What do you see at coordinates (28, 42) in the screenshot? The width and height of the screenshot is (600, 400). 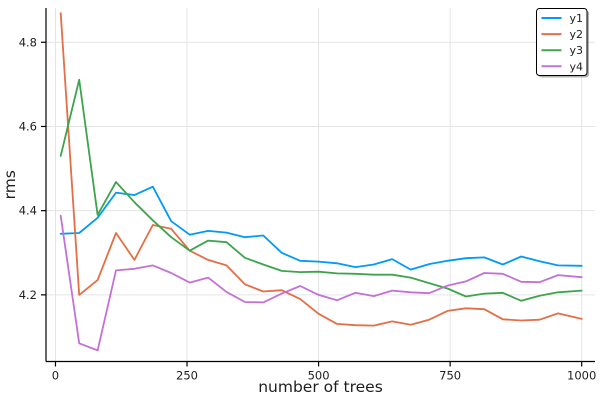 I see `y-tick-label: 4.8` at bounding box center [28, 42].